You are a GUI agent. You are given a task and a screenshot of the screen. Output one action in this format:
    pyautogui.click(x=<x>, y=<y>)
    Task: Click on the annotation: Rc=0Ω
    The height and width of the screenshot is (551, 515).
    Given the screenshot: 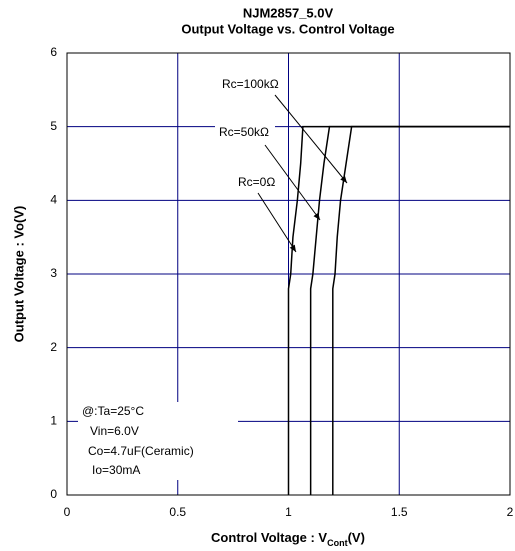 What is the action you would take?
    pyautogui.click(x=256, y=182)
    